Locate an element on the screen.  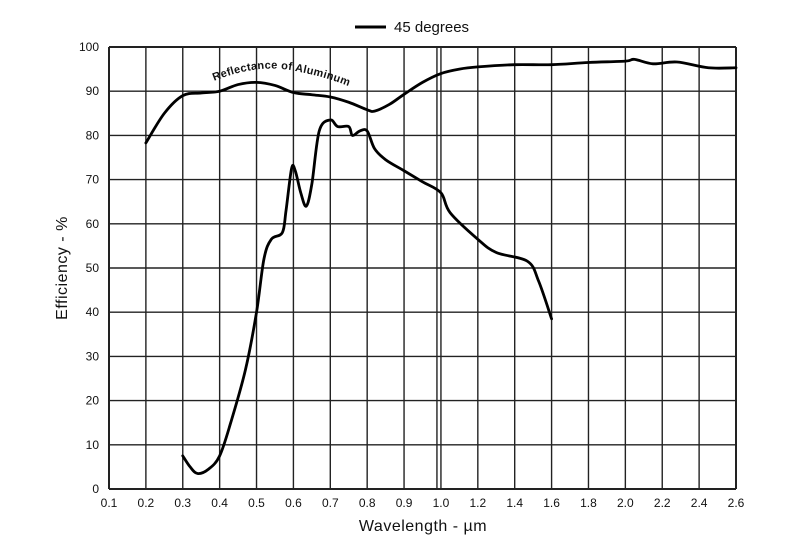
x-tick-label: 0.6 is located at coordinates (293, 503).